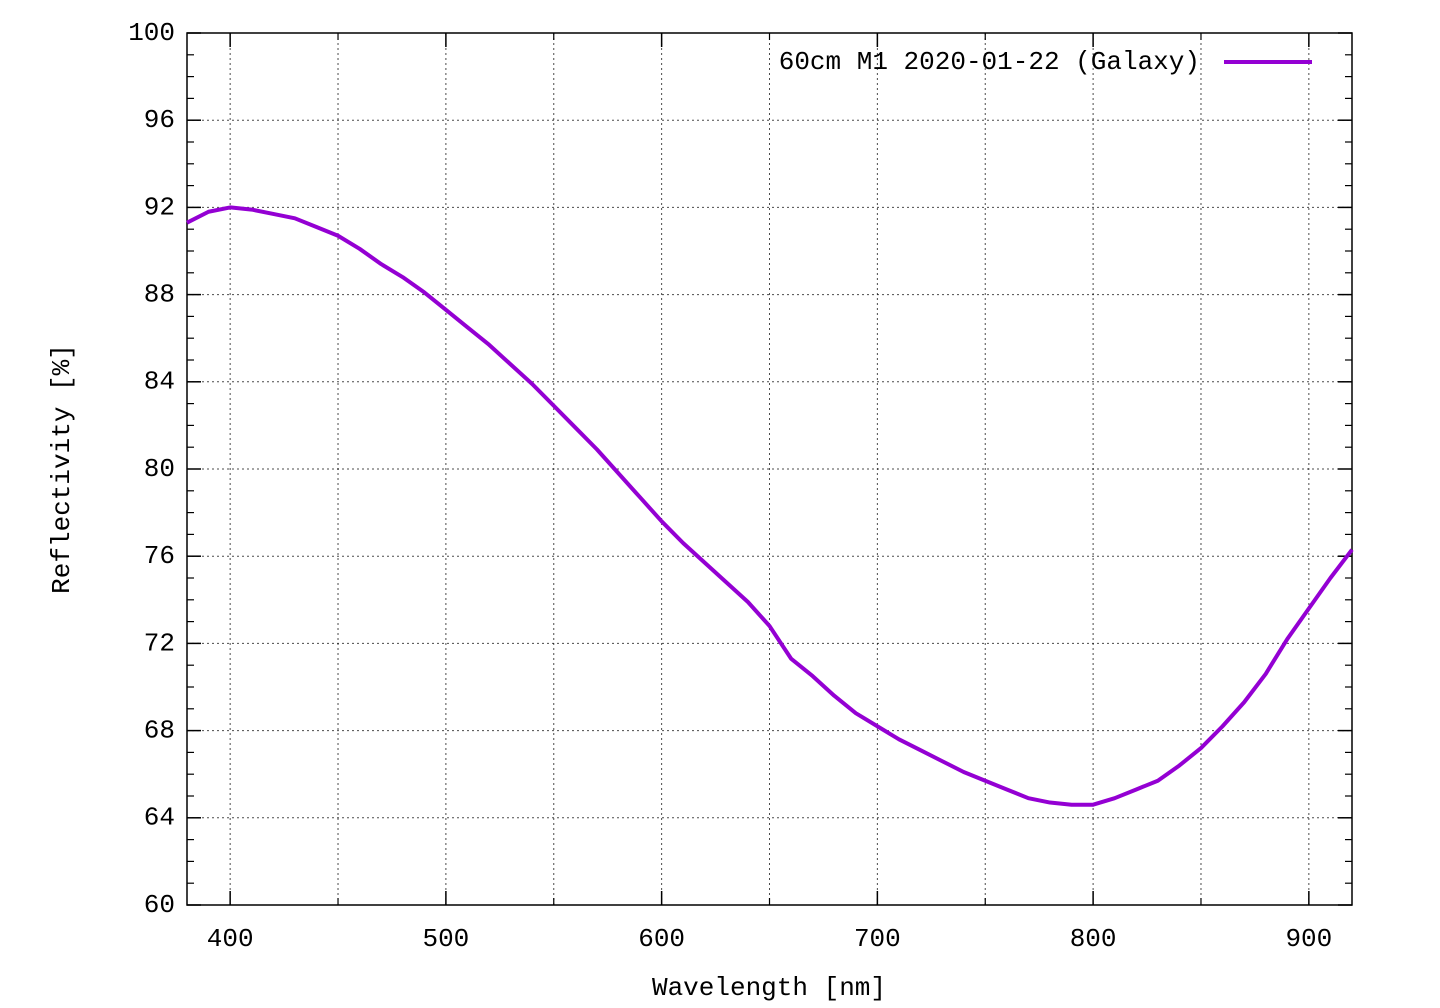 This screenshot has width=1440, height=1008. I want to click on x-tick-label: 700, so click(877, 939).